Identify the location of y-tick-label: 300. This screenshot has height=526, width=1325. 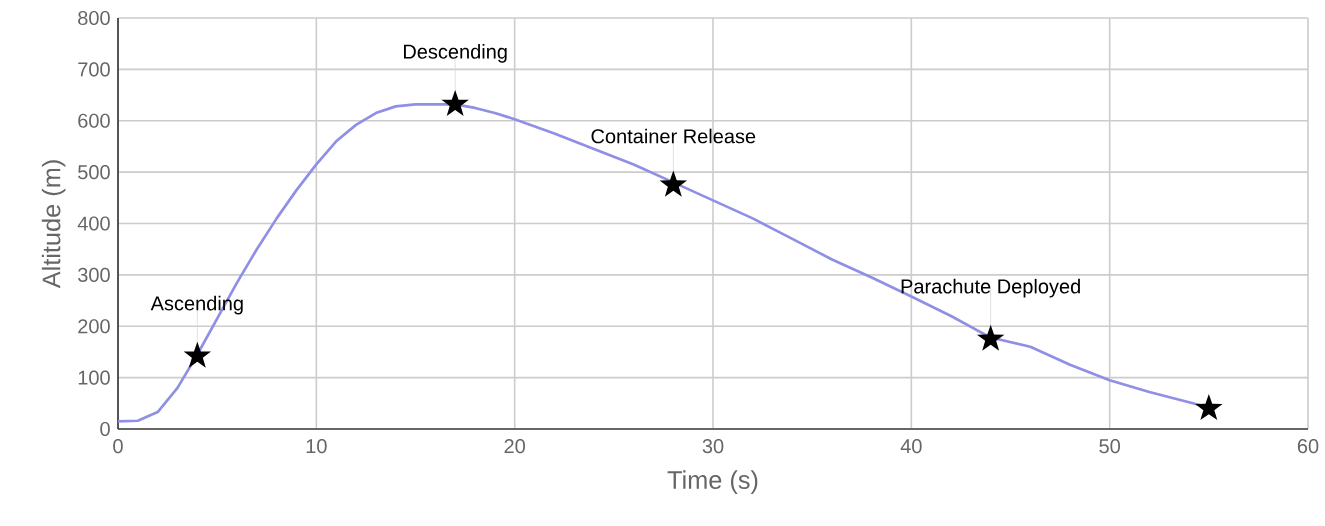
(94, 274).